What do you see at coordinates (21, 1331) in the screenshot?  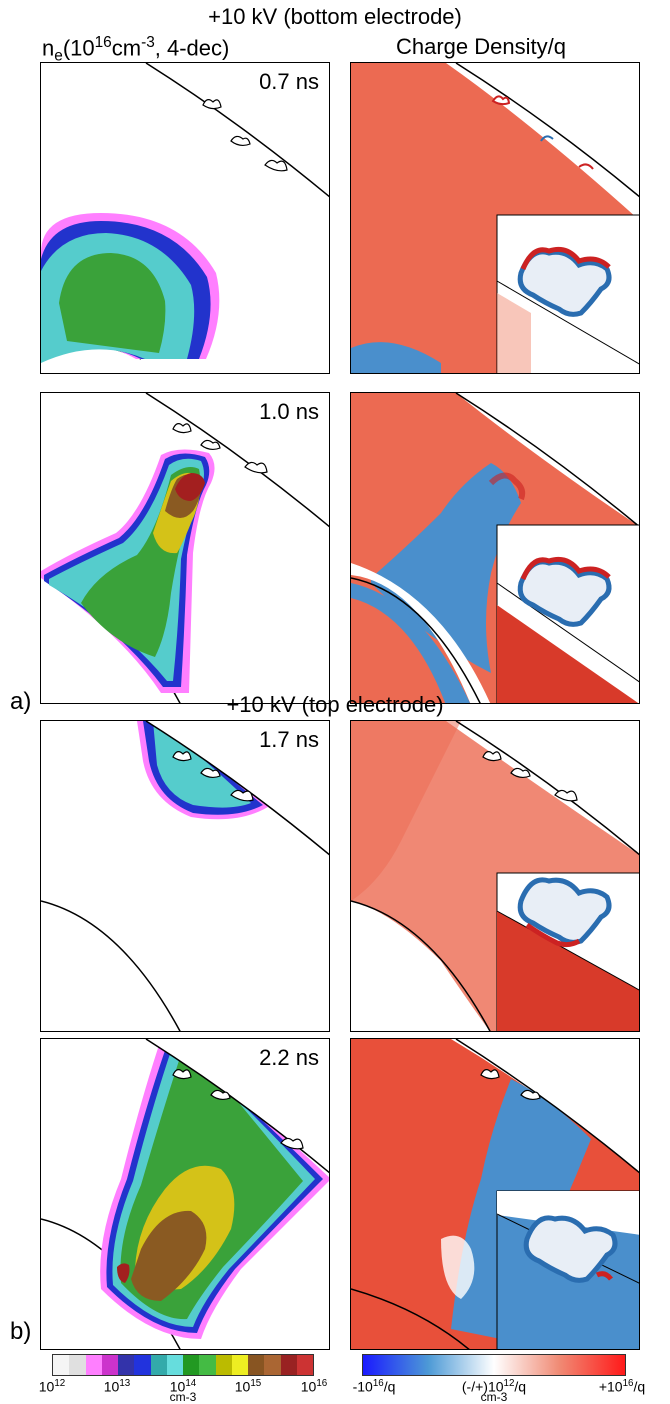 I see `panel-label-b: b)` at bounding box center [21, 1331].